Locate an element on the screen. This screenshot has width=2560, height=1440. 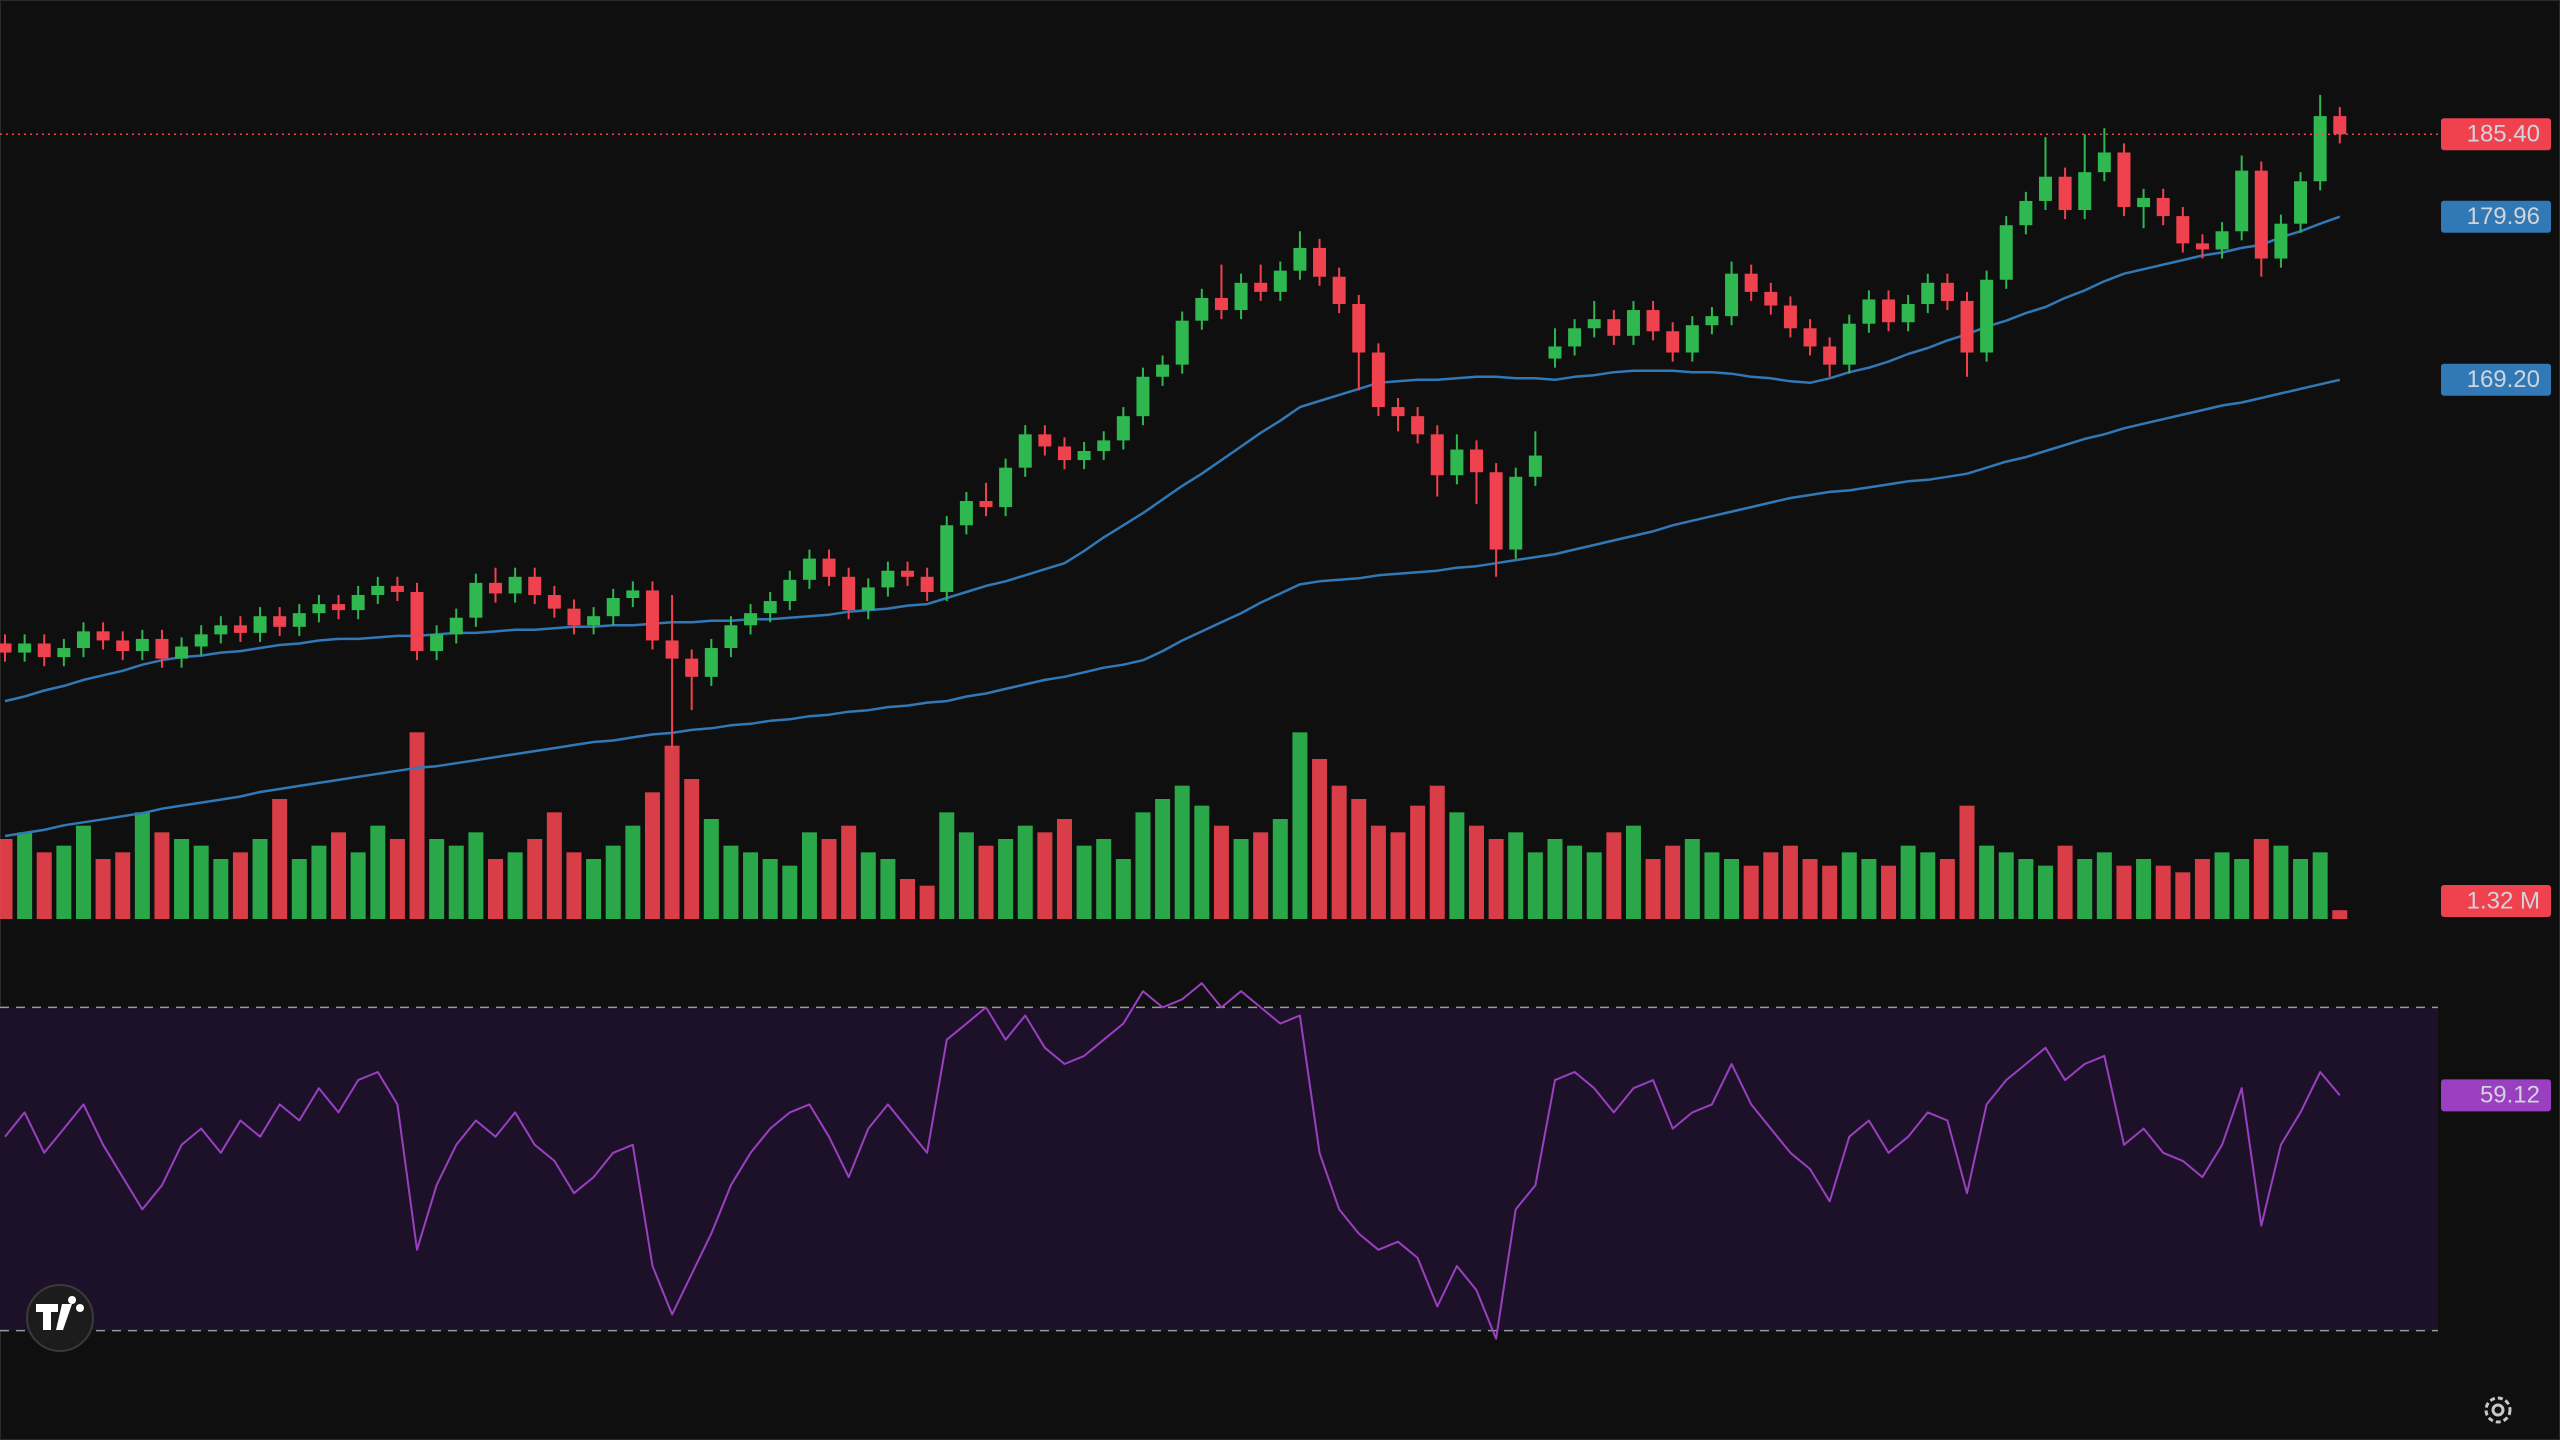
logo-mark is located at coordinates (56, 1313).